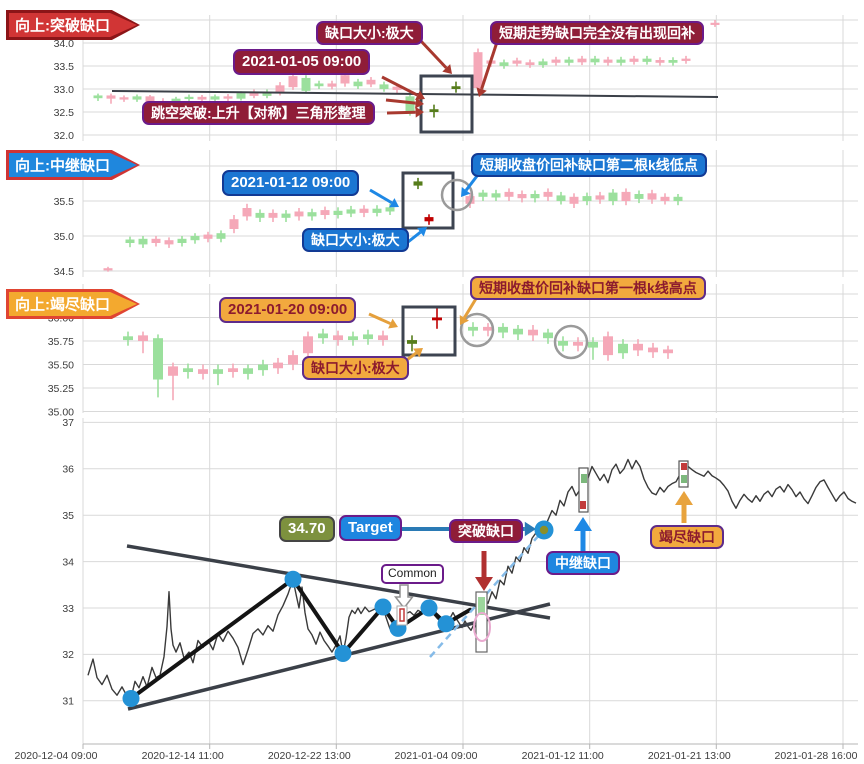 The width and height of the screenshot is (864, 764). I want to click on svg-text: 35, so click(68, 516).